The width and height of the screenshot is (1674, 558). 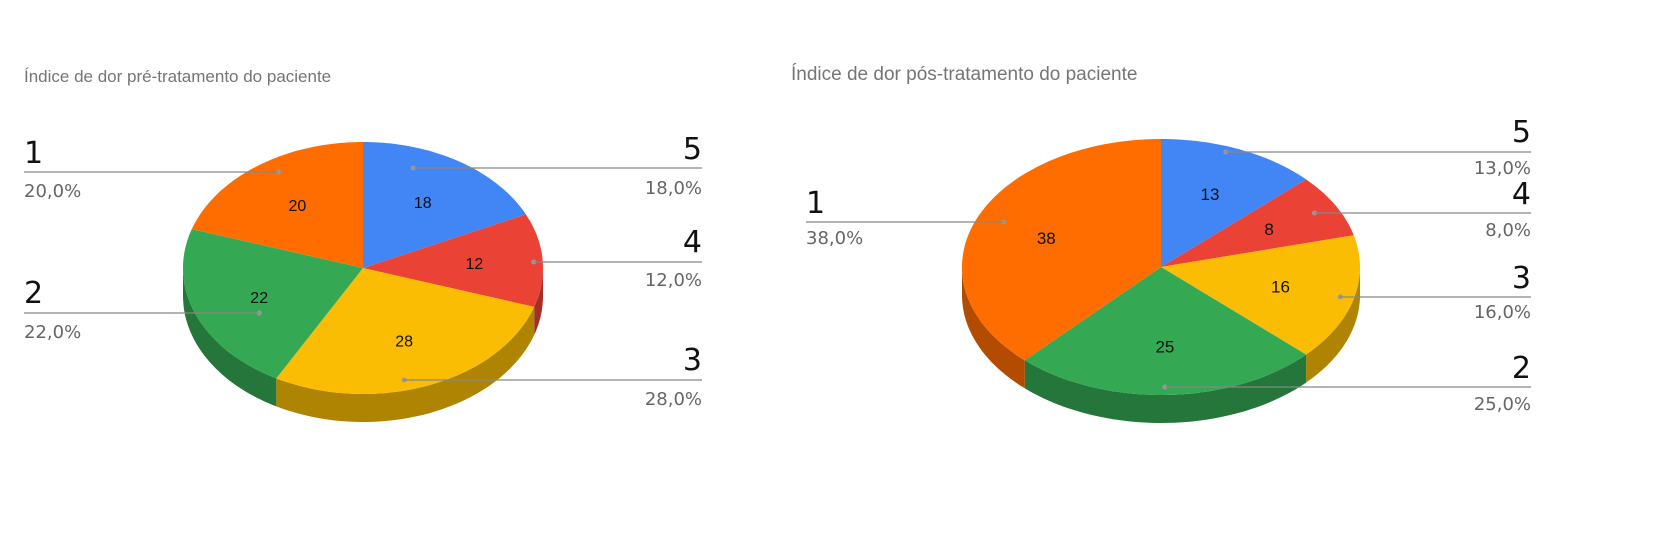 I want to click on slice-value-label-4: 12, so click(x=475, y=264).